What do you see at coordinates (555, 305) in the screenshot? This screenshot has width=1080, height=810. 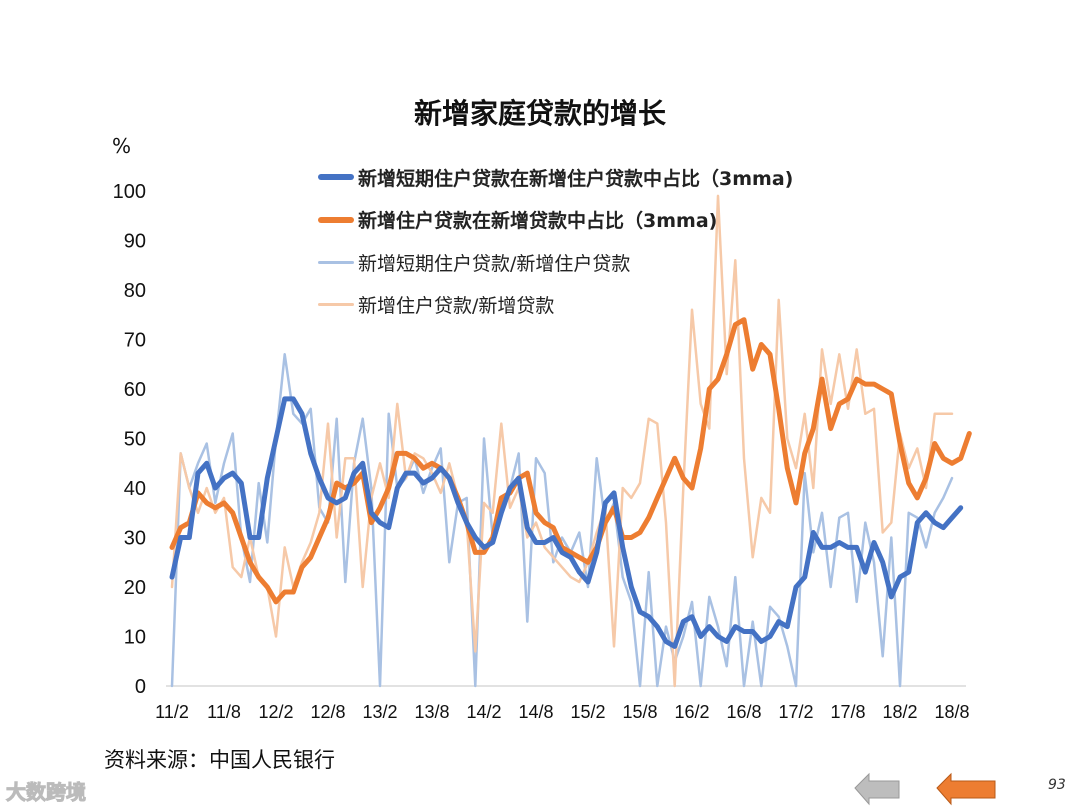 I see `legend-item: 新增住户贷款/新增贷款` at bounding box center [555, 305].